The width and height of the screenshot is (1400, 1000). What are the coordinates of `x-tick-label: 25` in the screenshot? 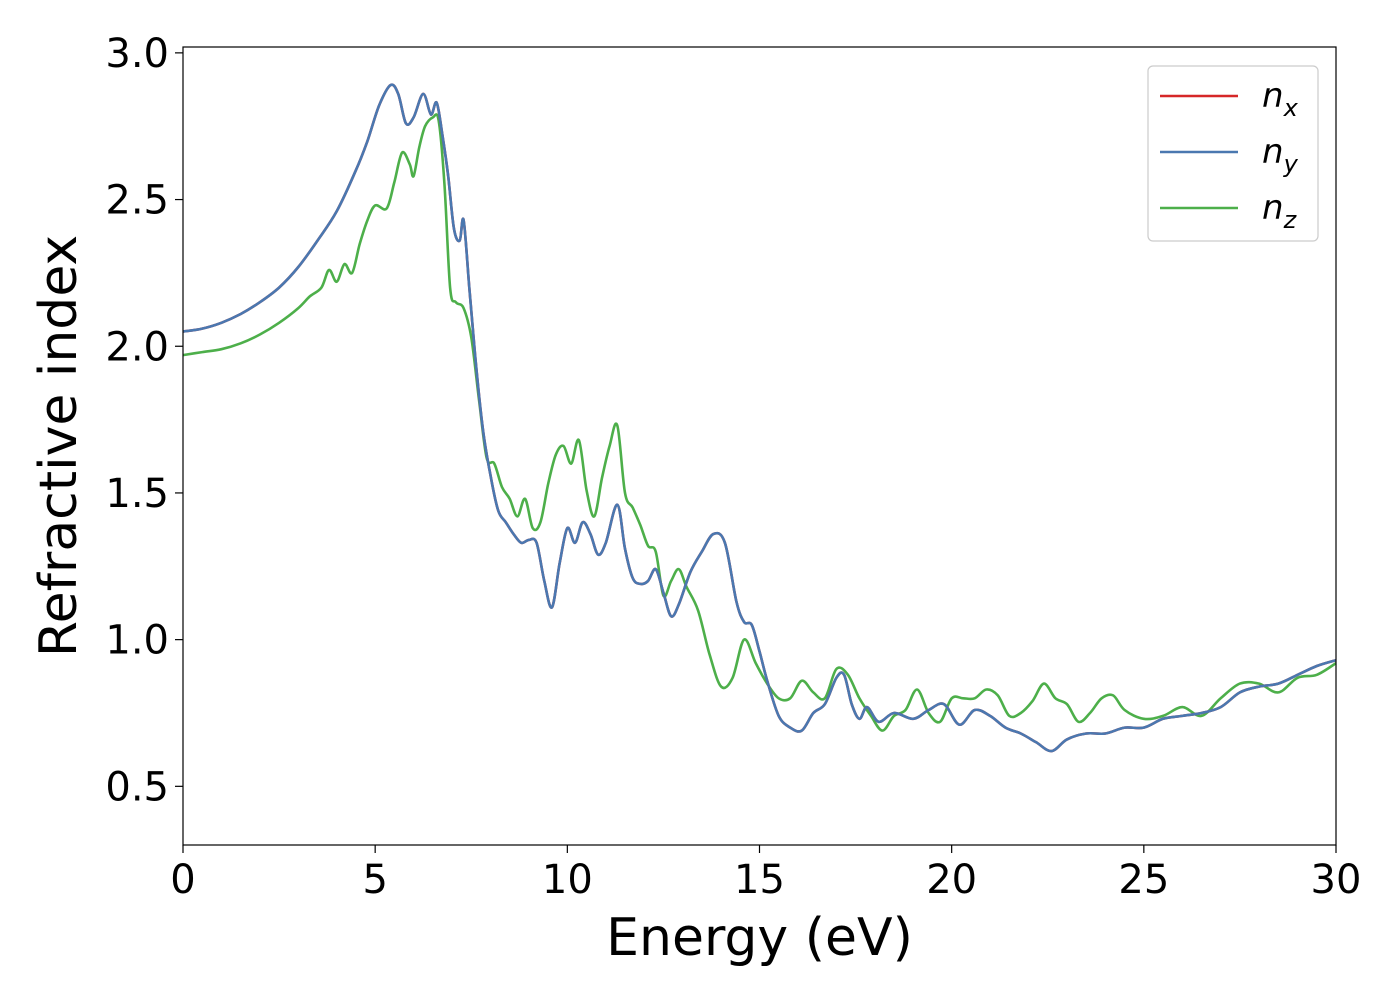 It's located at (1143, 880).